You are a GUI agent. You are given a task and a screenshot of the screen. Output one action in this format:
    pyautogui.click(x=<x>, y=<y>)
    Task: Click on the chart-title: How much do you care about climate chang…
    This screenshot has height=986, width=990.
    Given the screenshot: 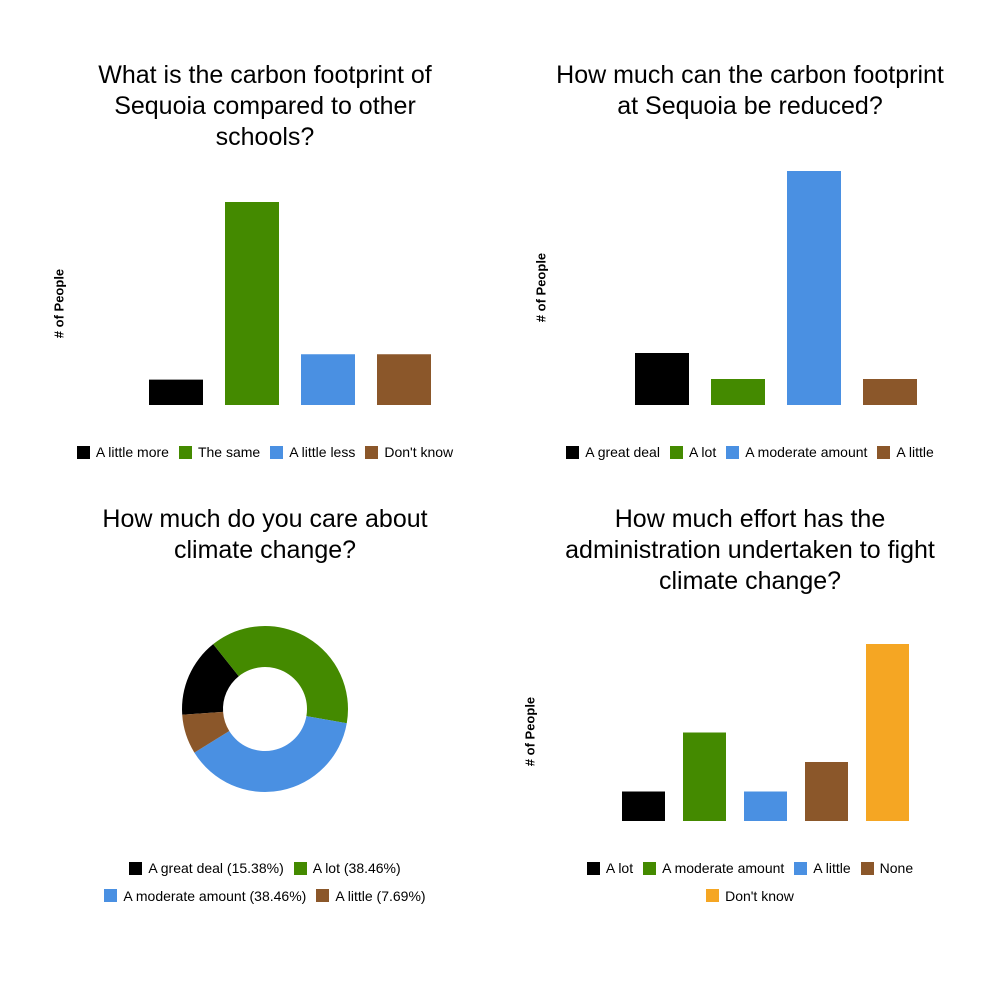 What is the action you would take?
    pyautogui.click(x=265, y=534)
    